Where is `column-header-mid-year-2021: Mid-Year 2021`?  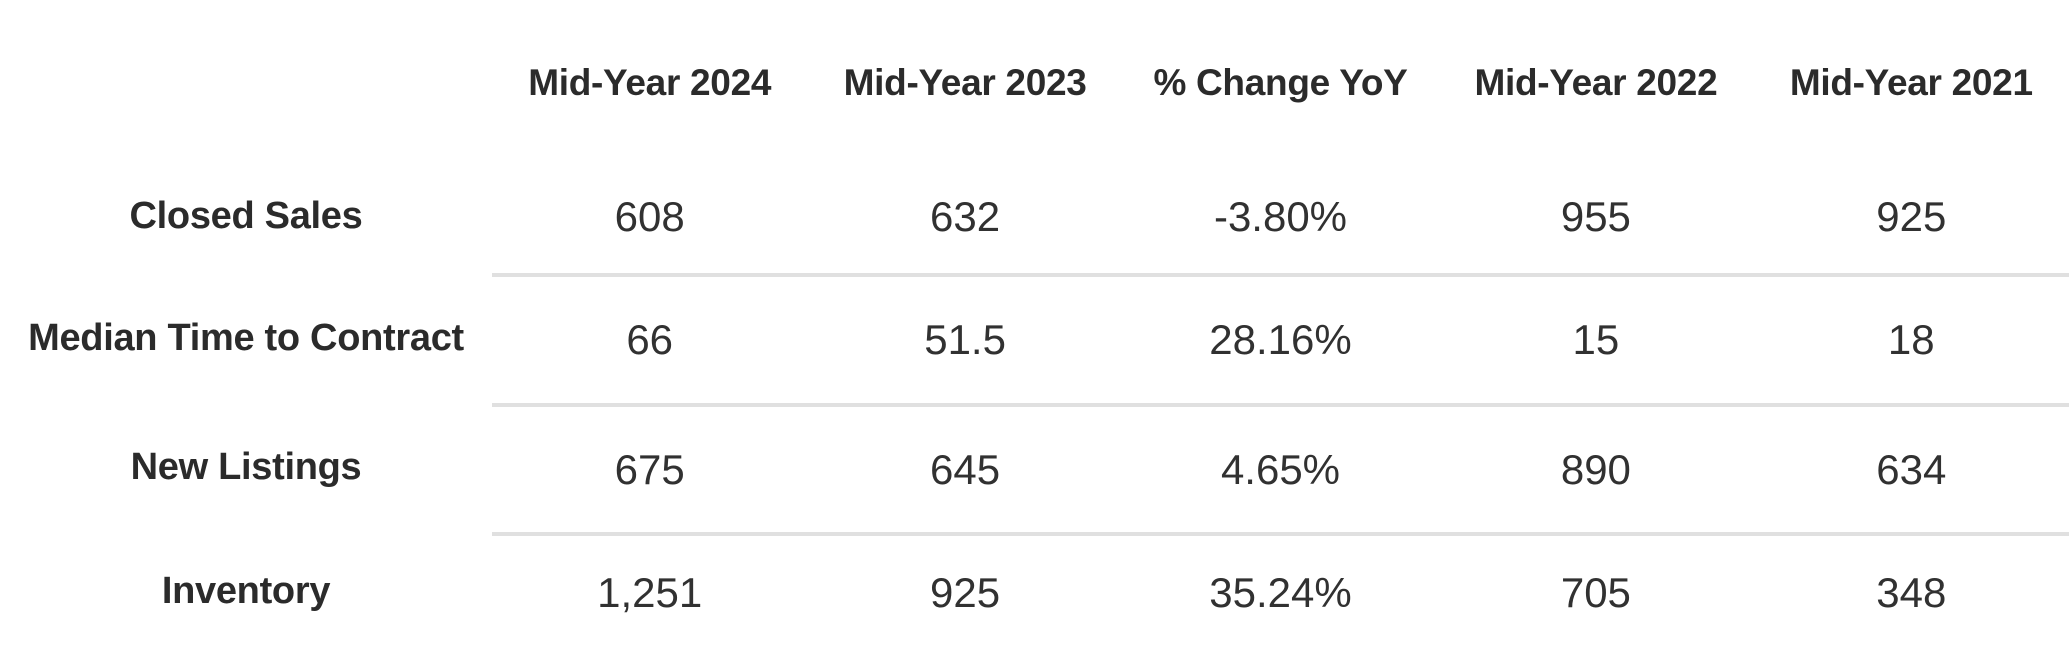 column-header-mid-year-2021: Mid-Year 2021 is located at coordinates (1911, 82).